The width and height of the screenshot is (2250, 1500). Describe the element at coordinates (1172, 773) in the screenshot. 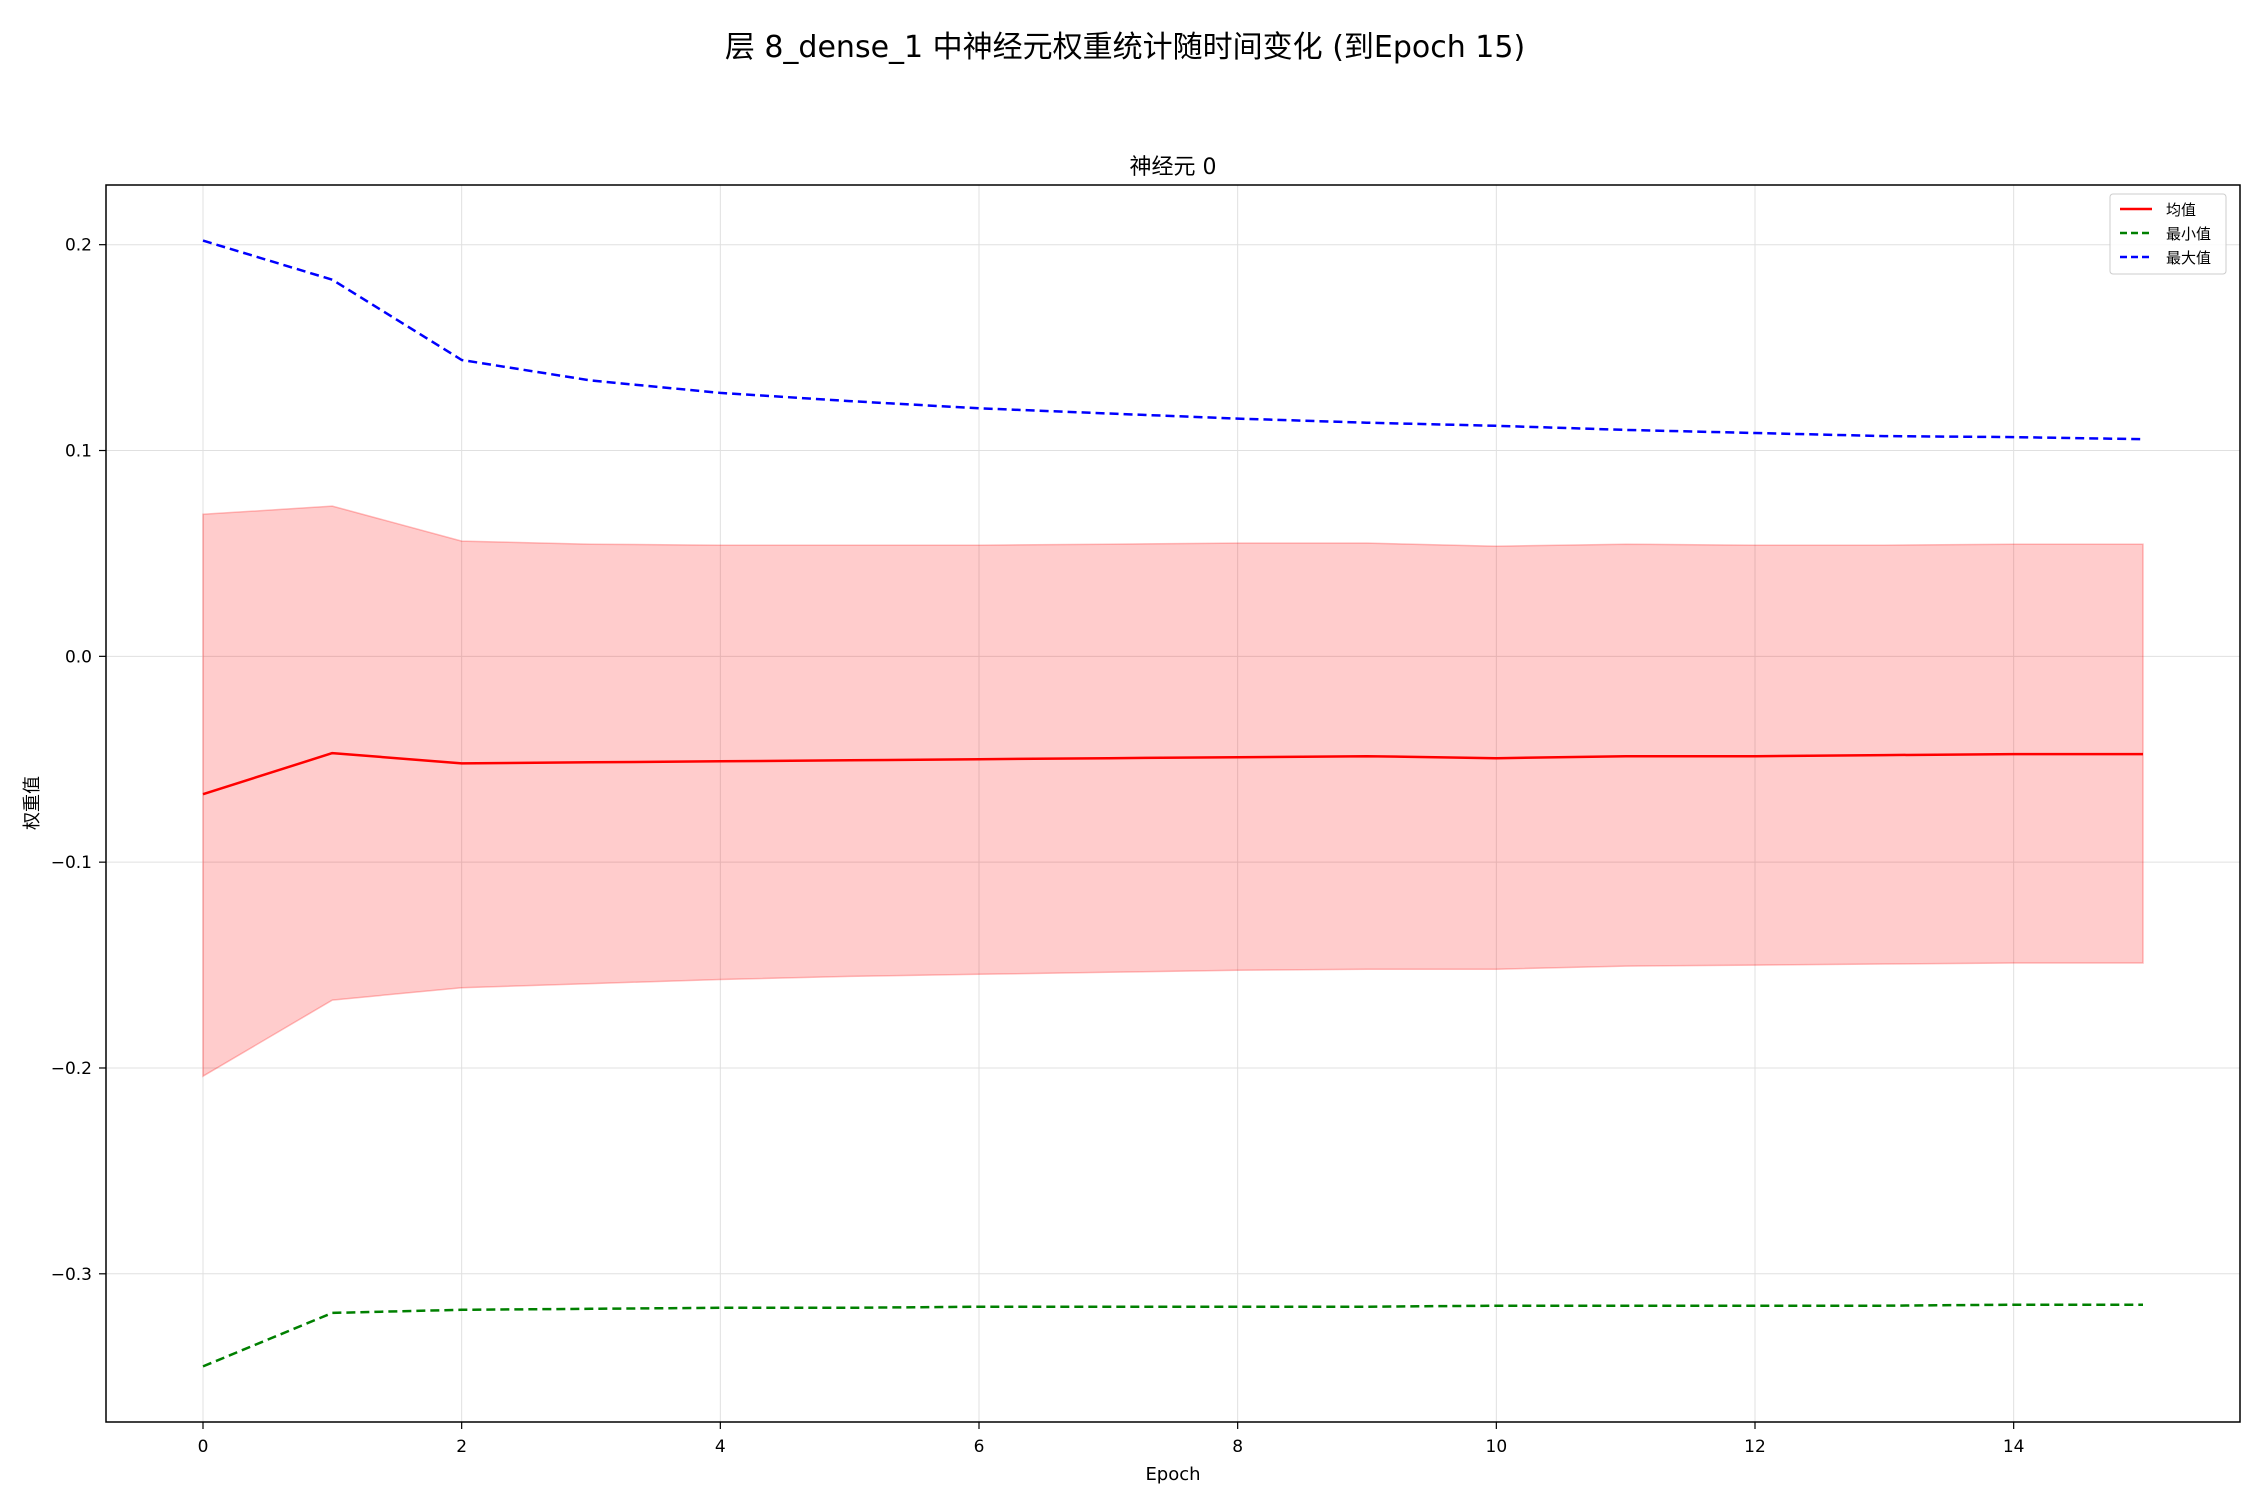

I see `mean-line` at that location.